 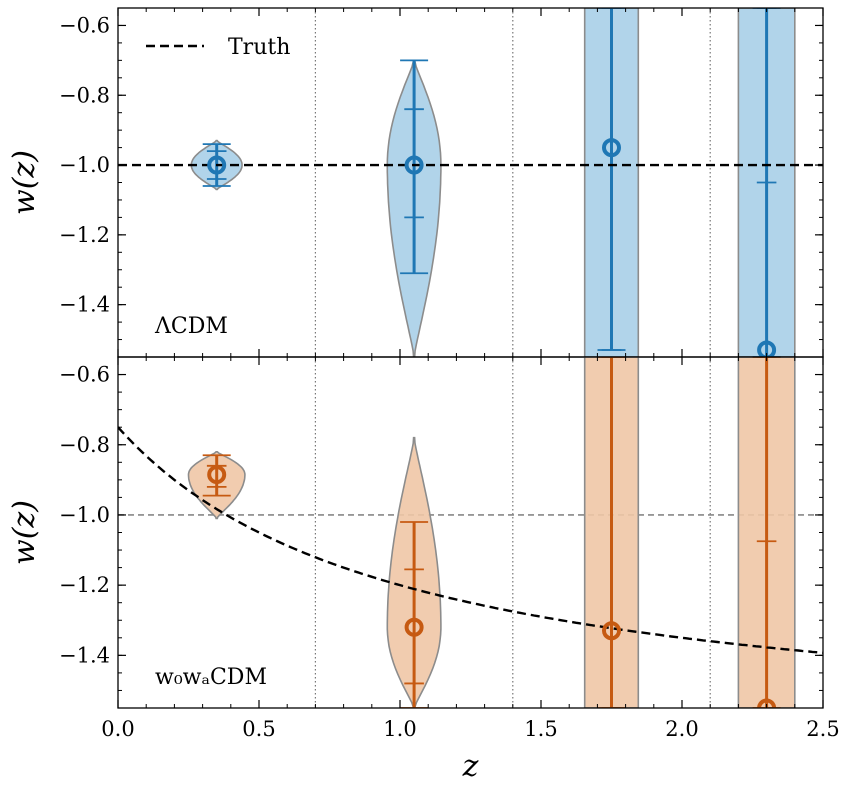 What do you see at coordinates (470, 766) in the screenshot?
I see `x-axis-label: z` at bounding box center [470, 766].